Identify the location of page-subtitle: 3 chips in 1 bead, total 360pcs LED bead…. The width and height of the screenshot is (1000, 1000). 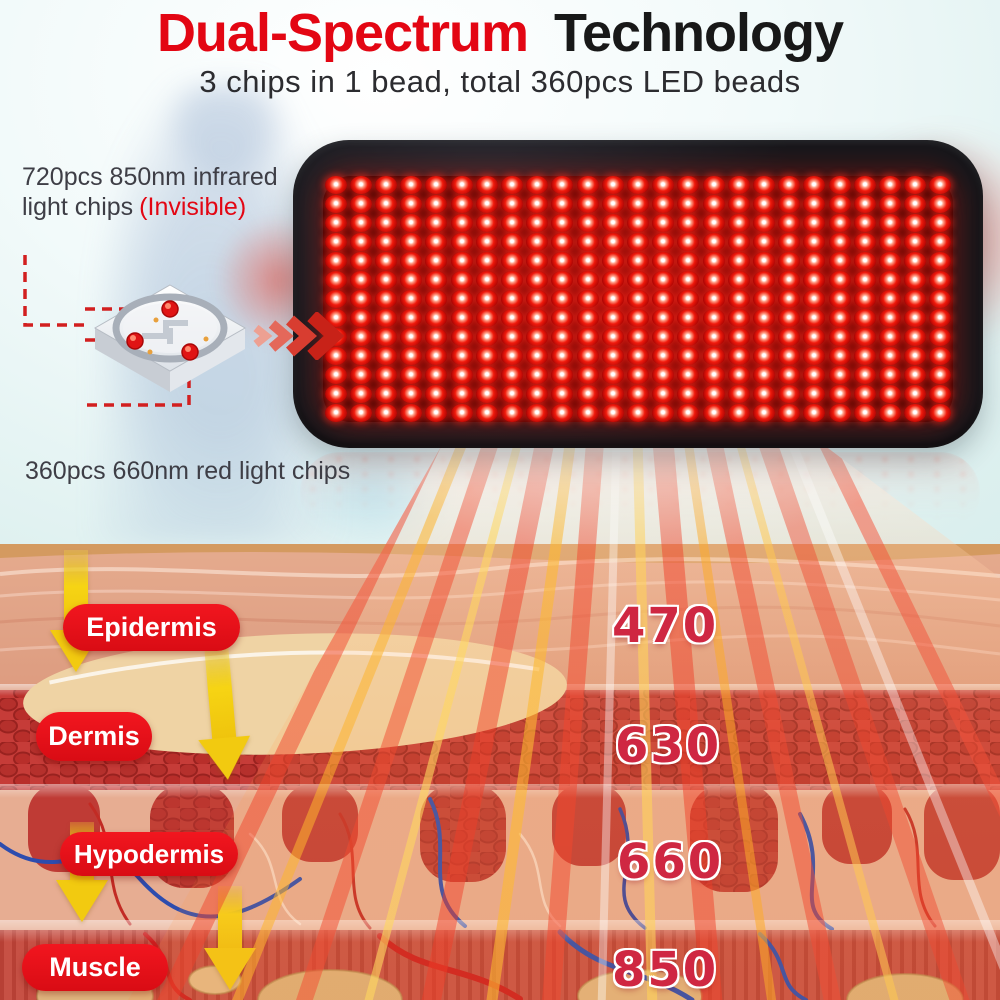
(500, 81).